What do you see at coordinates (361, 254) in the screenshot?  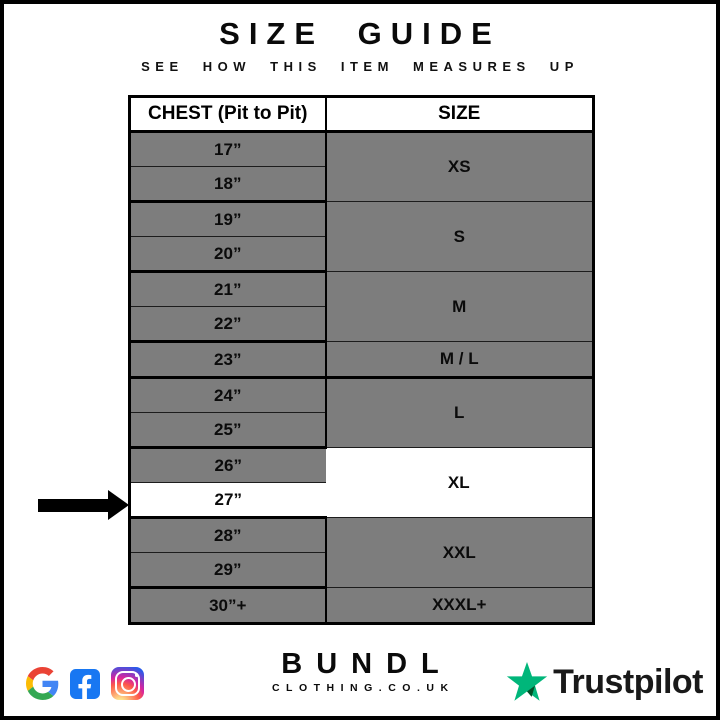 I see `table-row: 20”` at bounding box center [361, 254].